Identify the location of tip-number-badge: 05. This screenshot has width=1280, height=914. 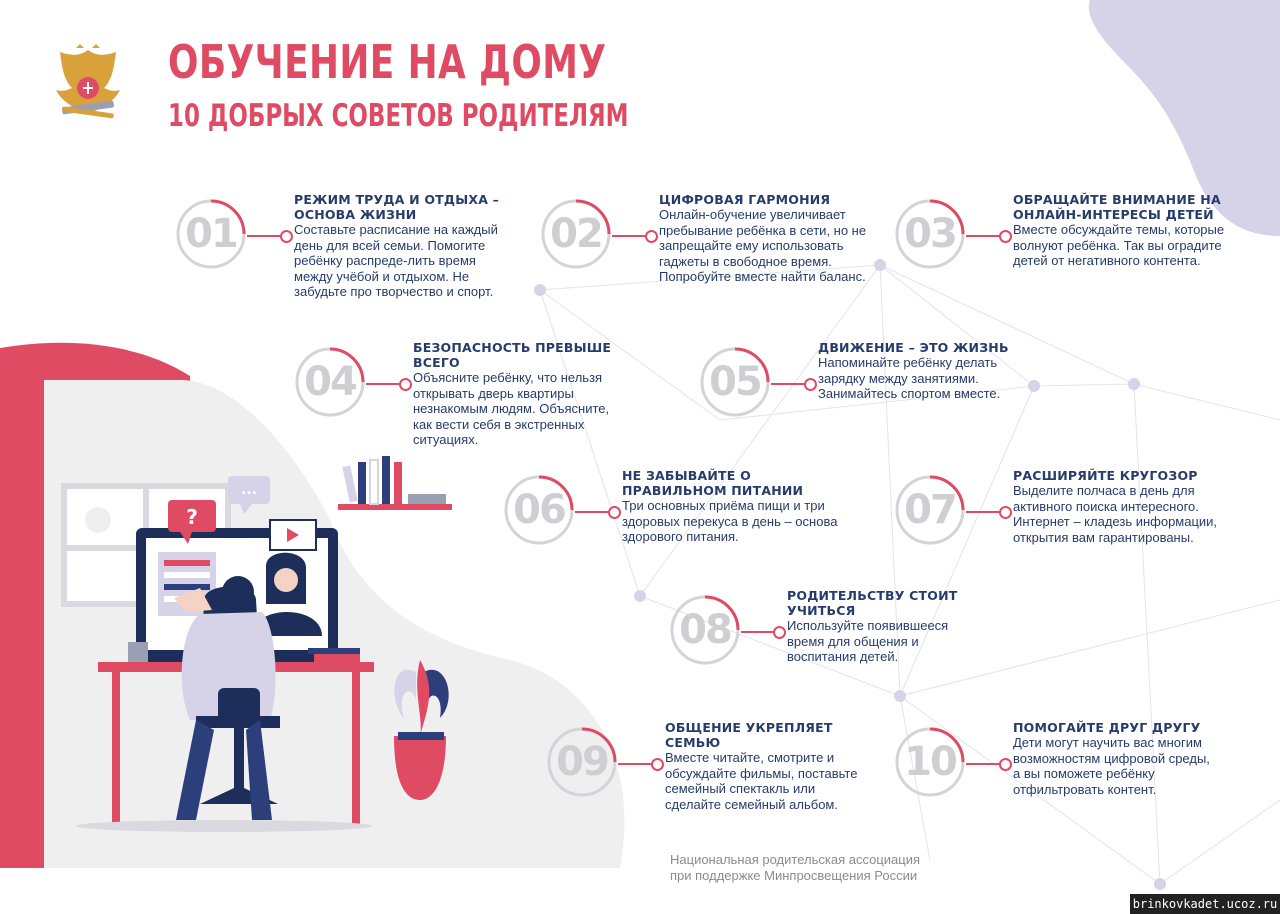
(735, 382).